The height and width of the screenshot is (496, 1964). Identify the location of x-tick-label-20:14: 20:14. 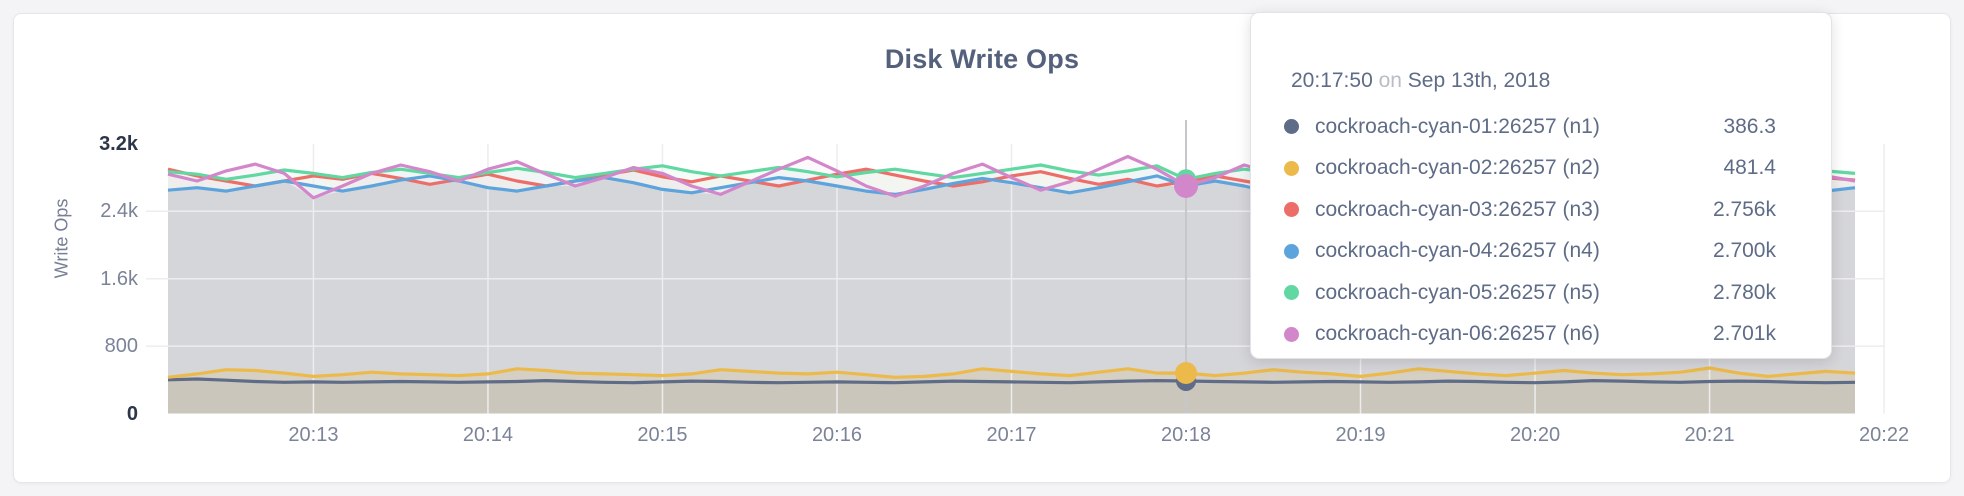
(487, 435).